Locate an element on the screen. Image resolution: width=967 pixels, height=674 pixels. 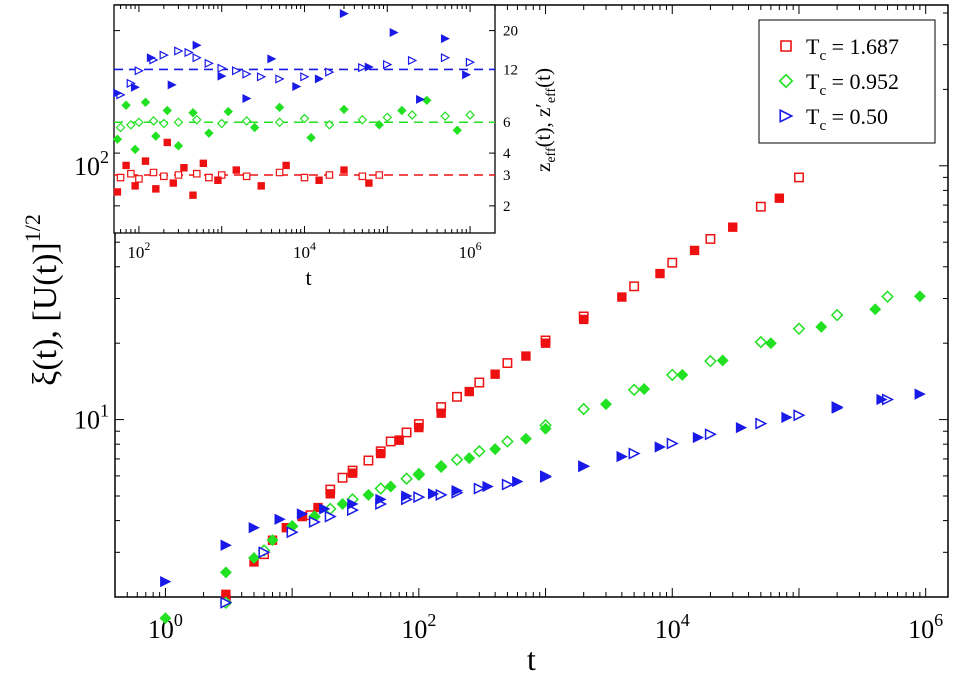
legend-label-main: T is located at coordinates (813, 116).